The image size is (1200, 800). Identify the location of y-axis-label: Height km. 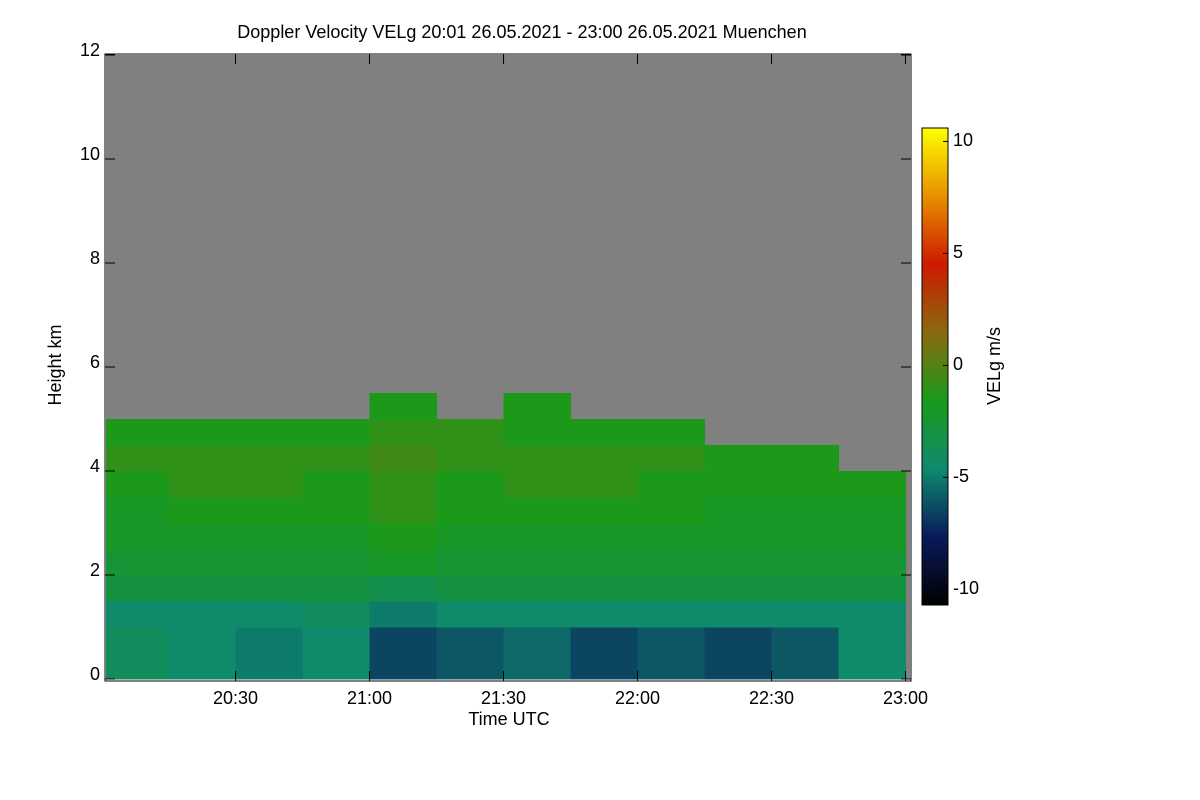
(55, 364).